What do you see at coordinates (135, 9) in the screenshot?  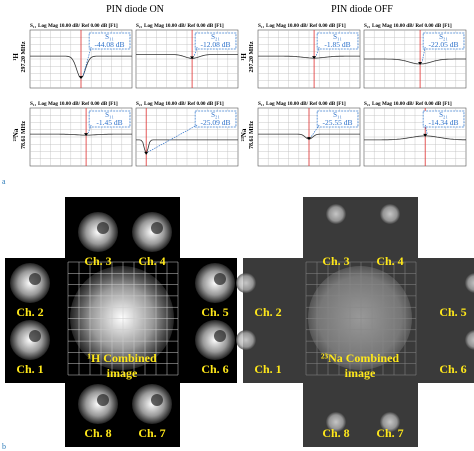 I see `header-left: PIN diode ON` at bounding box center [135, 9].